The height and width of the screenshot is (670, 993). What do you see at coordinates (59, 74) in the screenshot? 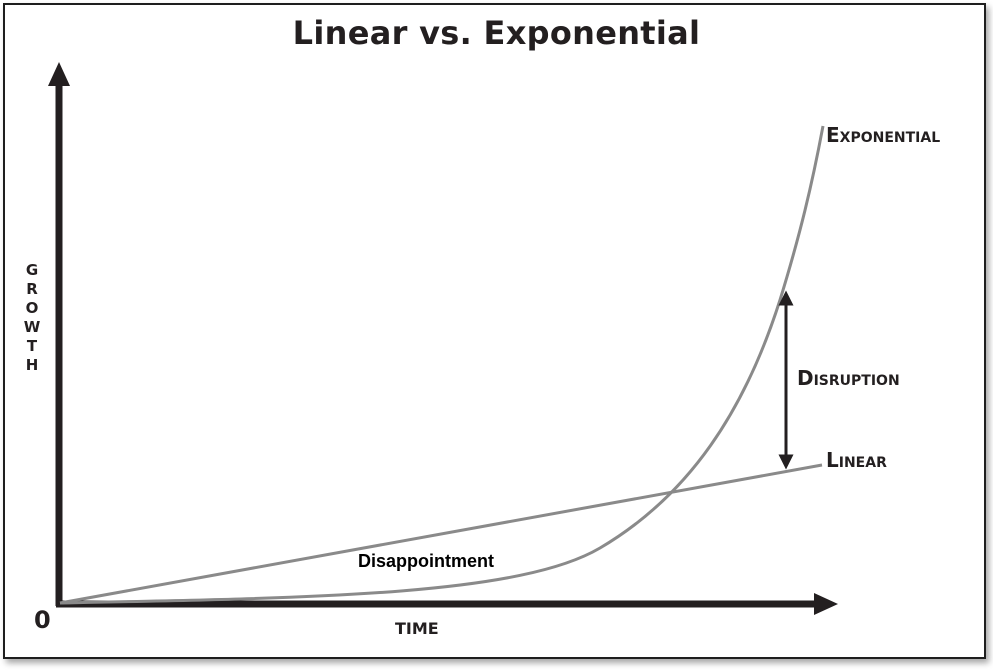
I see `y-axis-arrowhead` at bounding box center [59, 74].